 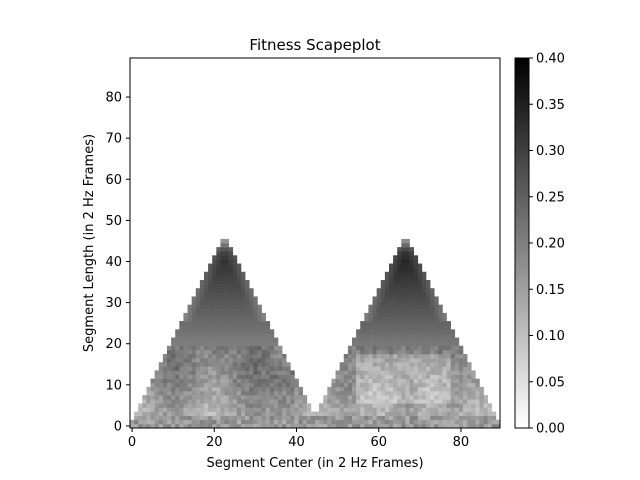 What do you see at coordinates (113, 385) in the screenshot?
I see `y-tick-label: 10` at bounding box center [113, 385].